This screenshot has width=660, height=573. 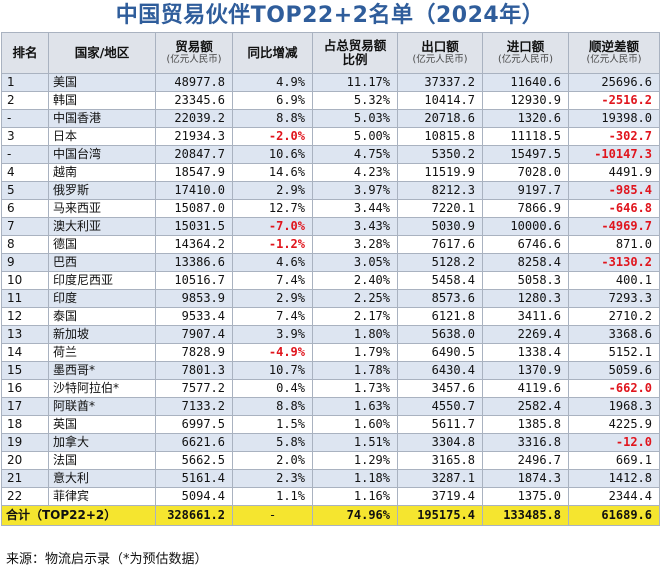 I want to click on cell-balance: 1412.8, so click(x=614, y=478).